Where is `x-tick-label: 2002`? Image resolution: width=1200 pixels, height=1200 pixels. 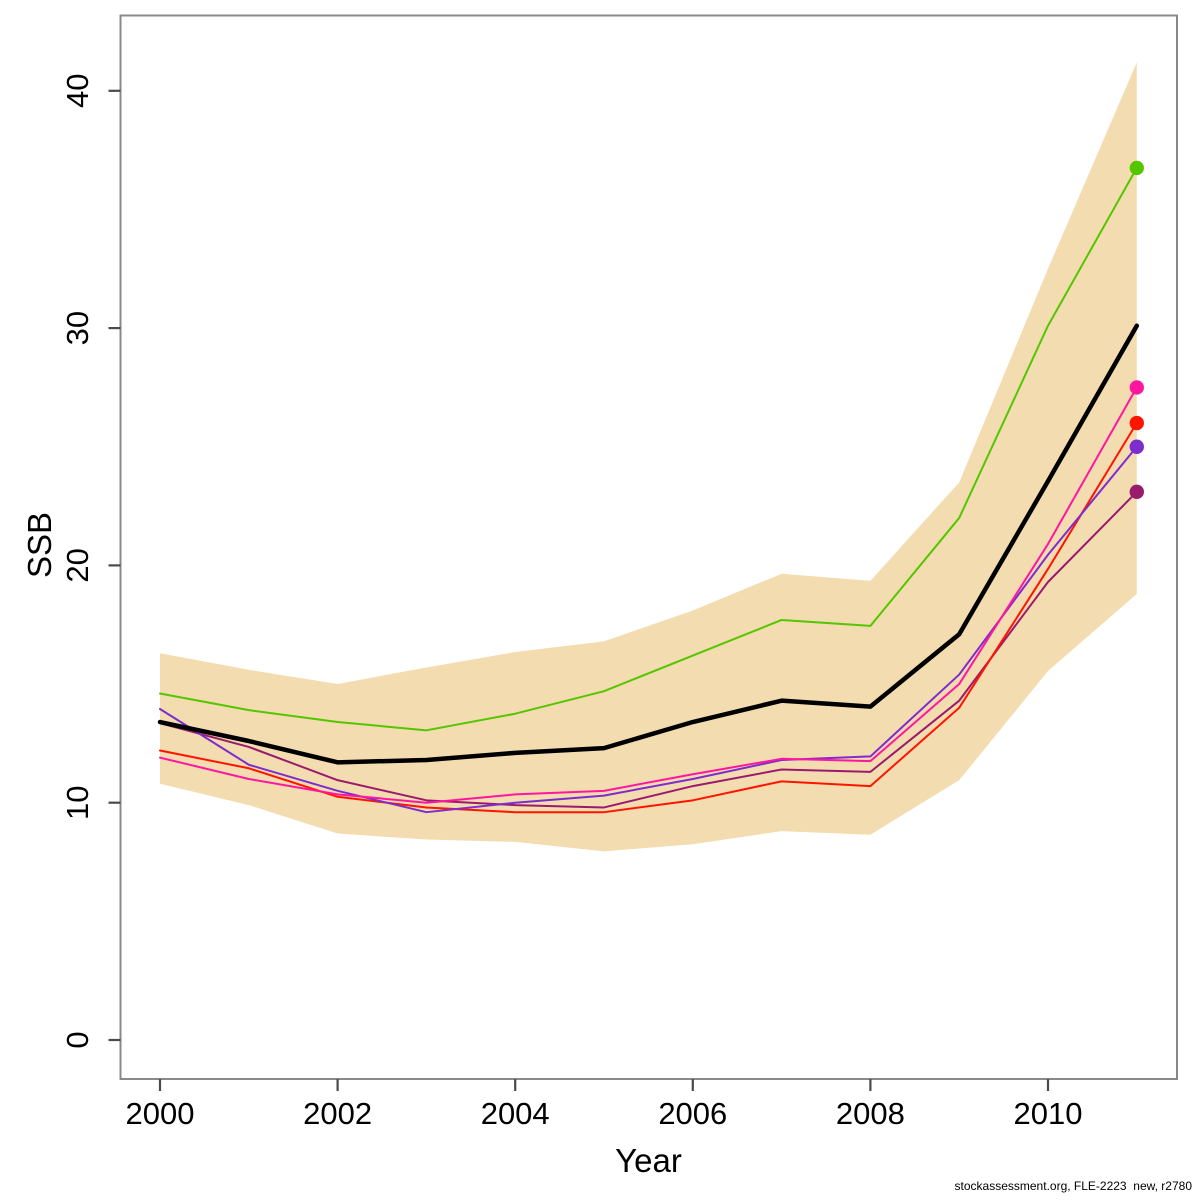
x-tick-label: 2002 is located at coordinates (337, 1113).